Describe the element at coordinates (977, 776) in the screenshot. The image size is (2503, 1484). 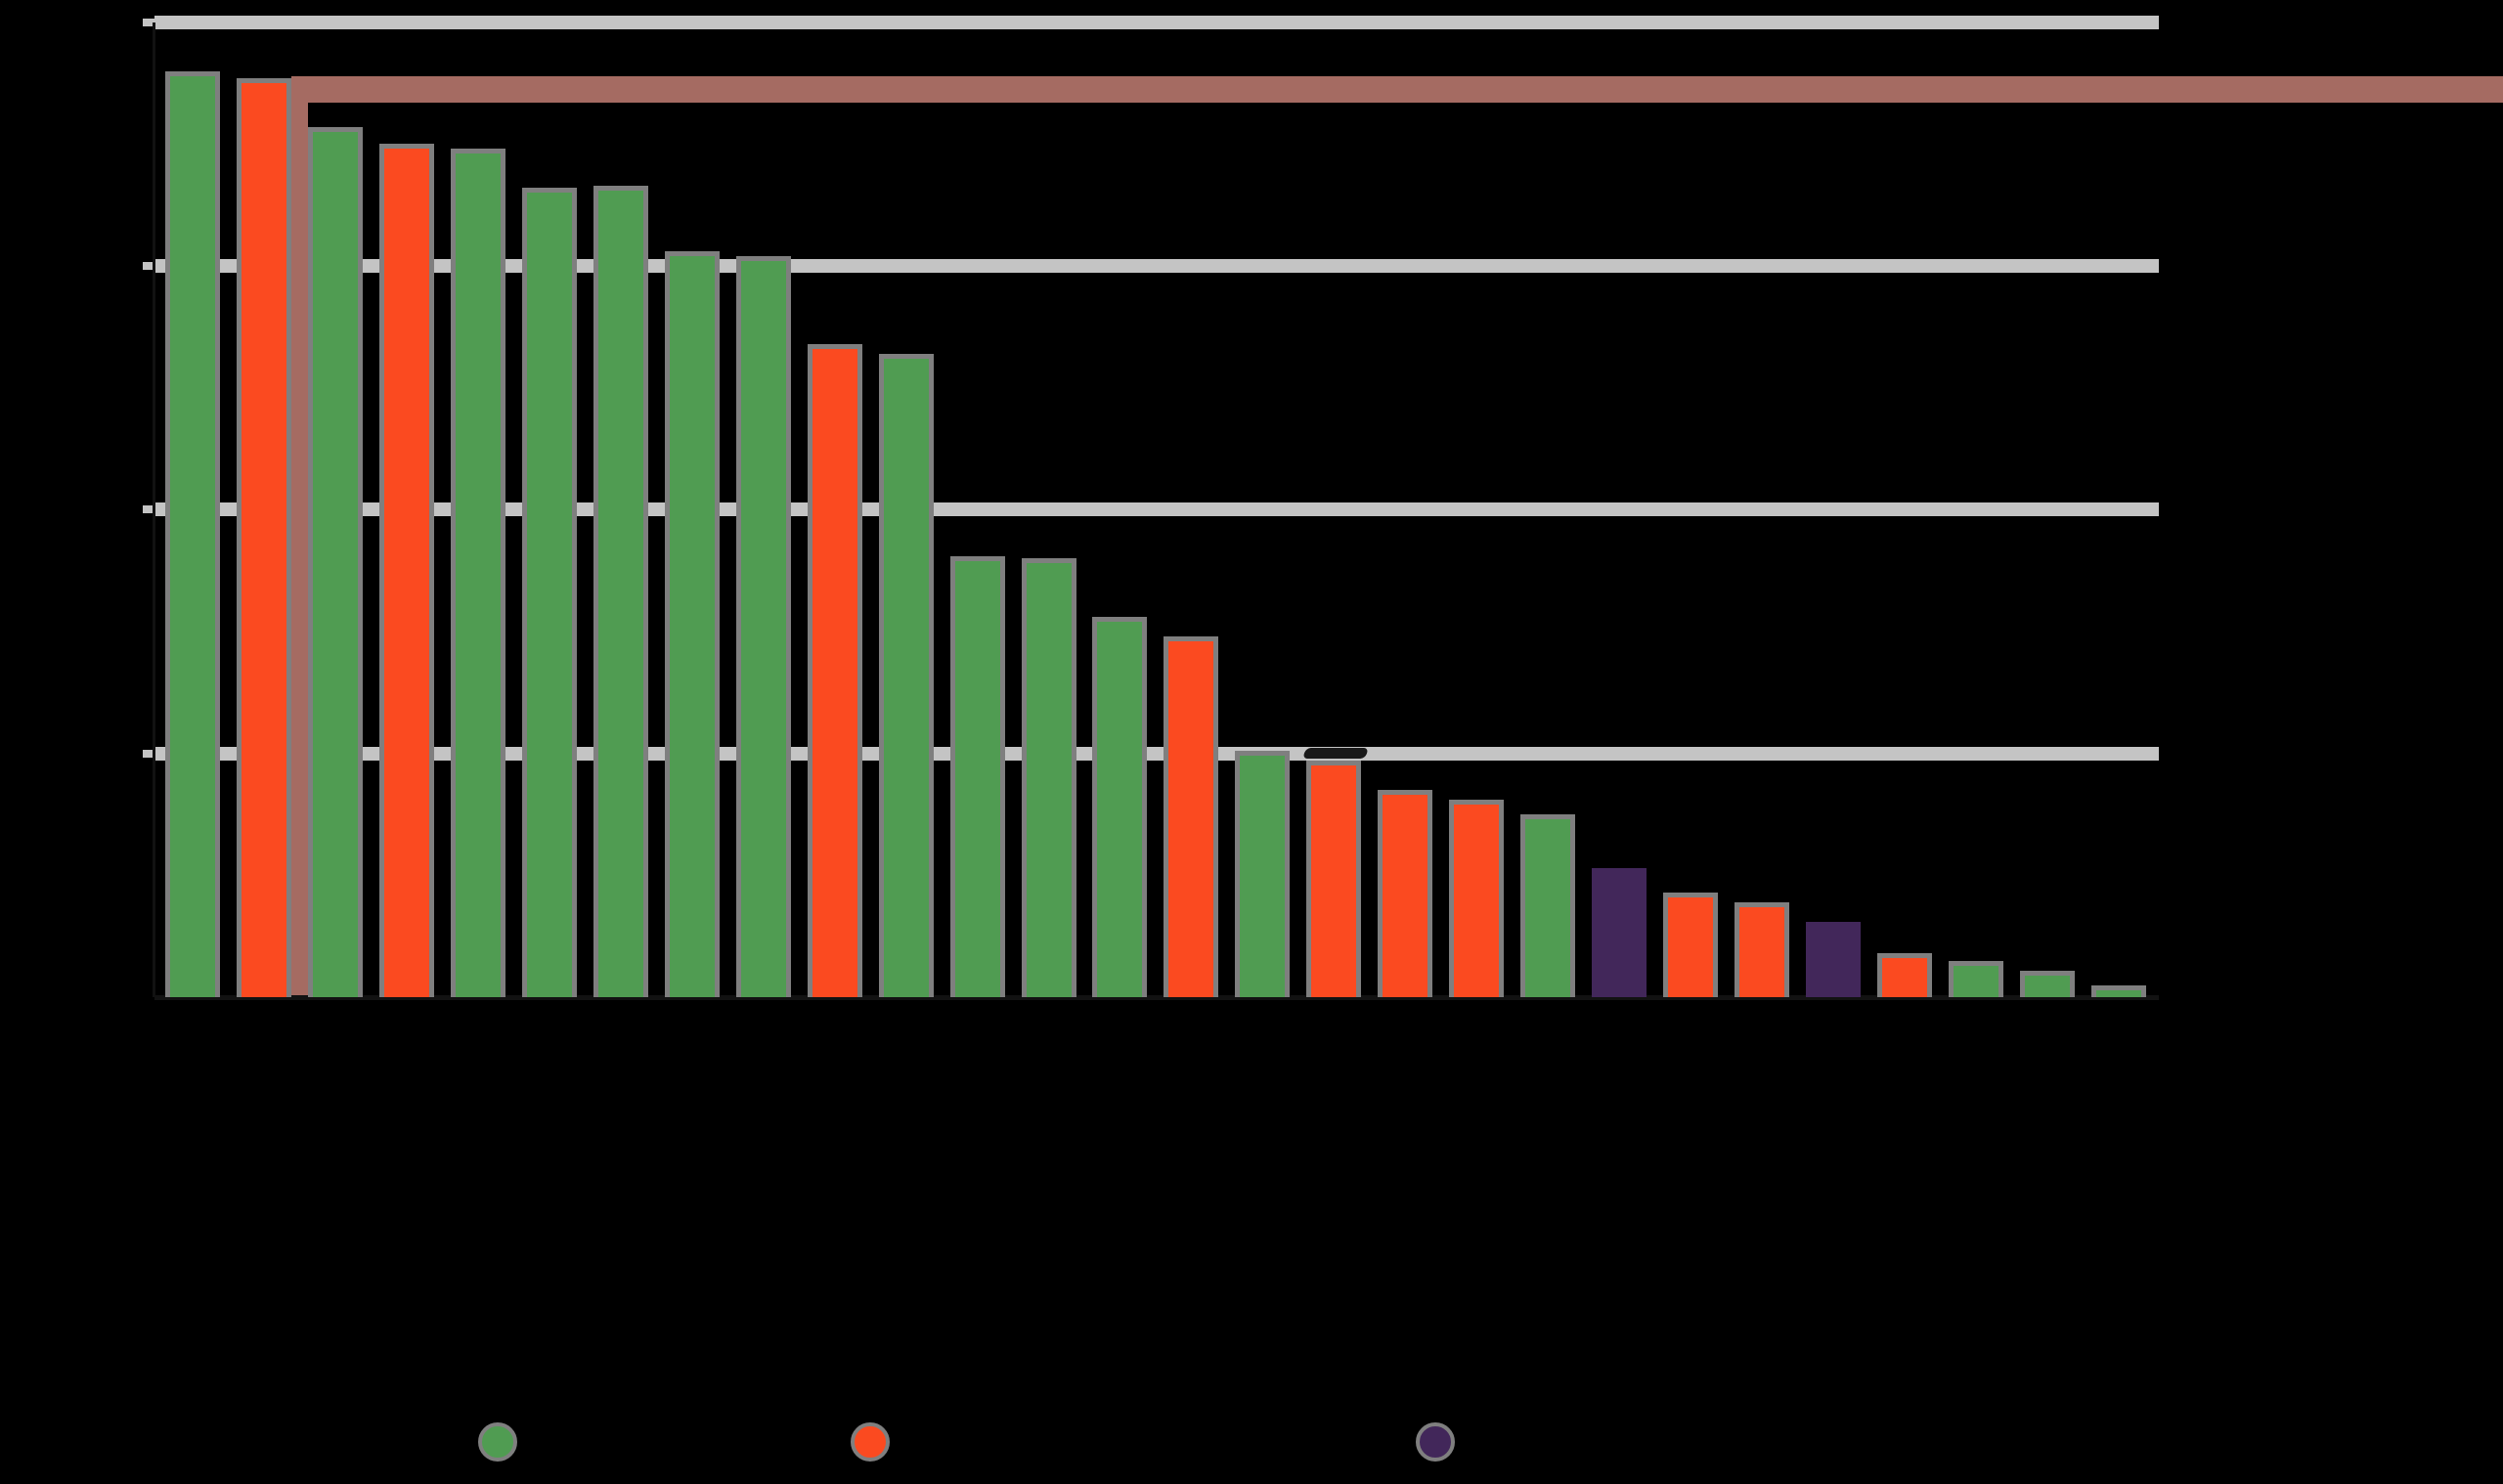
I see `bar-12-green` at that location.